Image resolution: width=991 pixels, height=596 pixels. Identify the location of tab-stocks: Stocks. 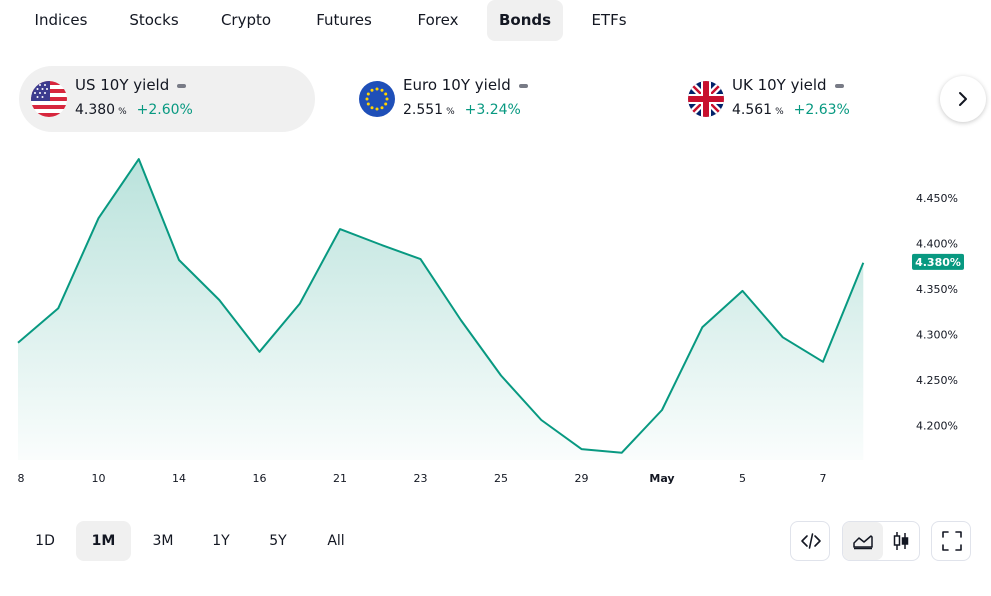
(154, 20).